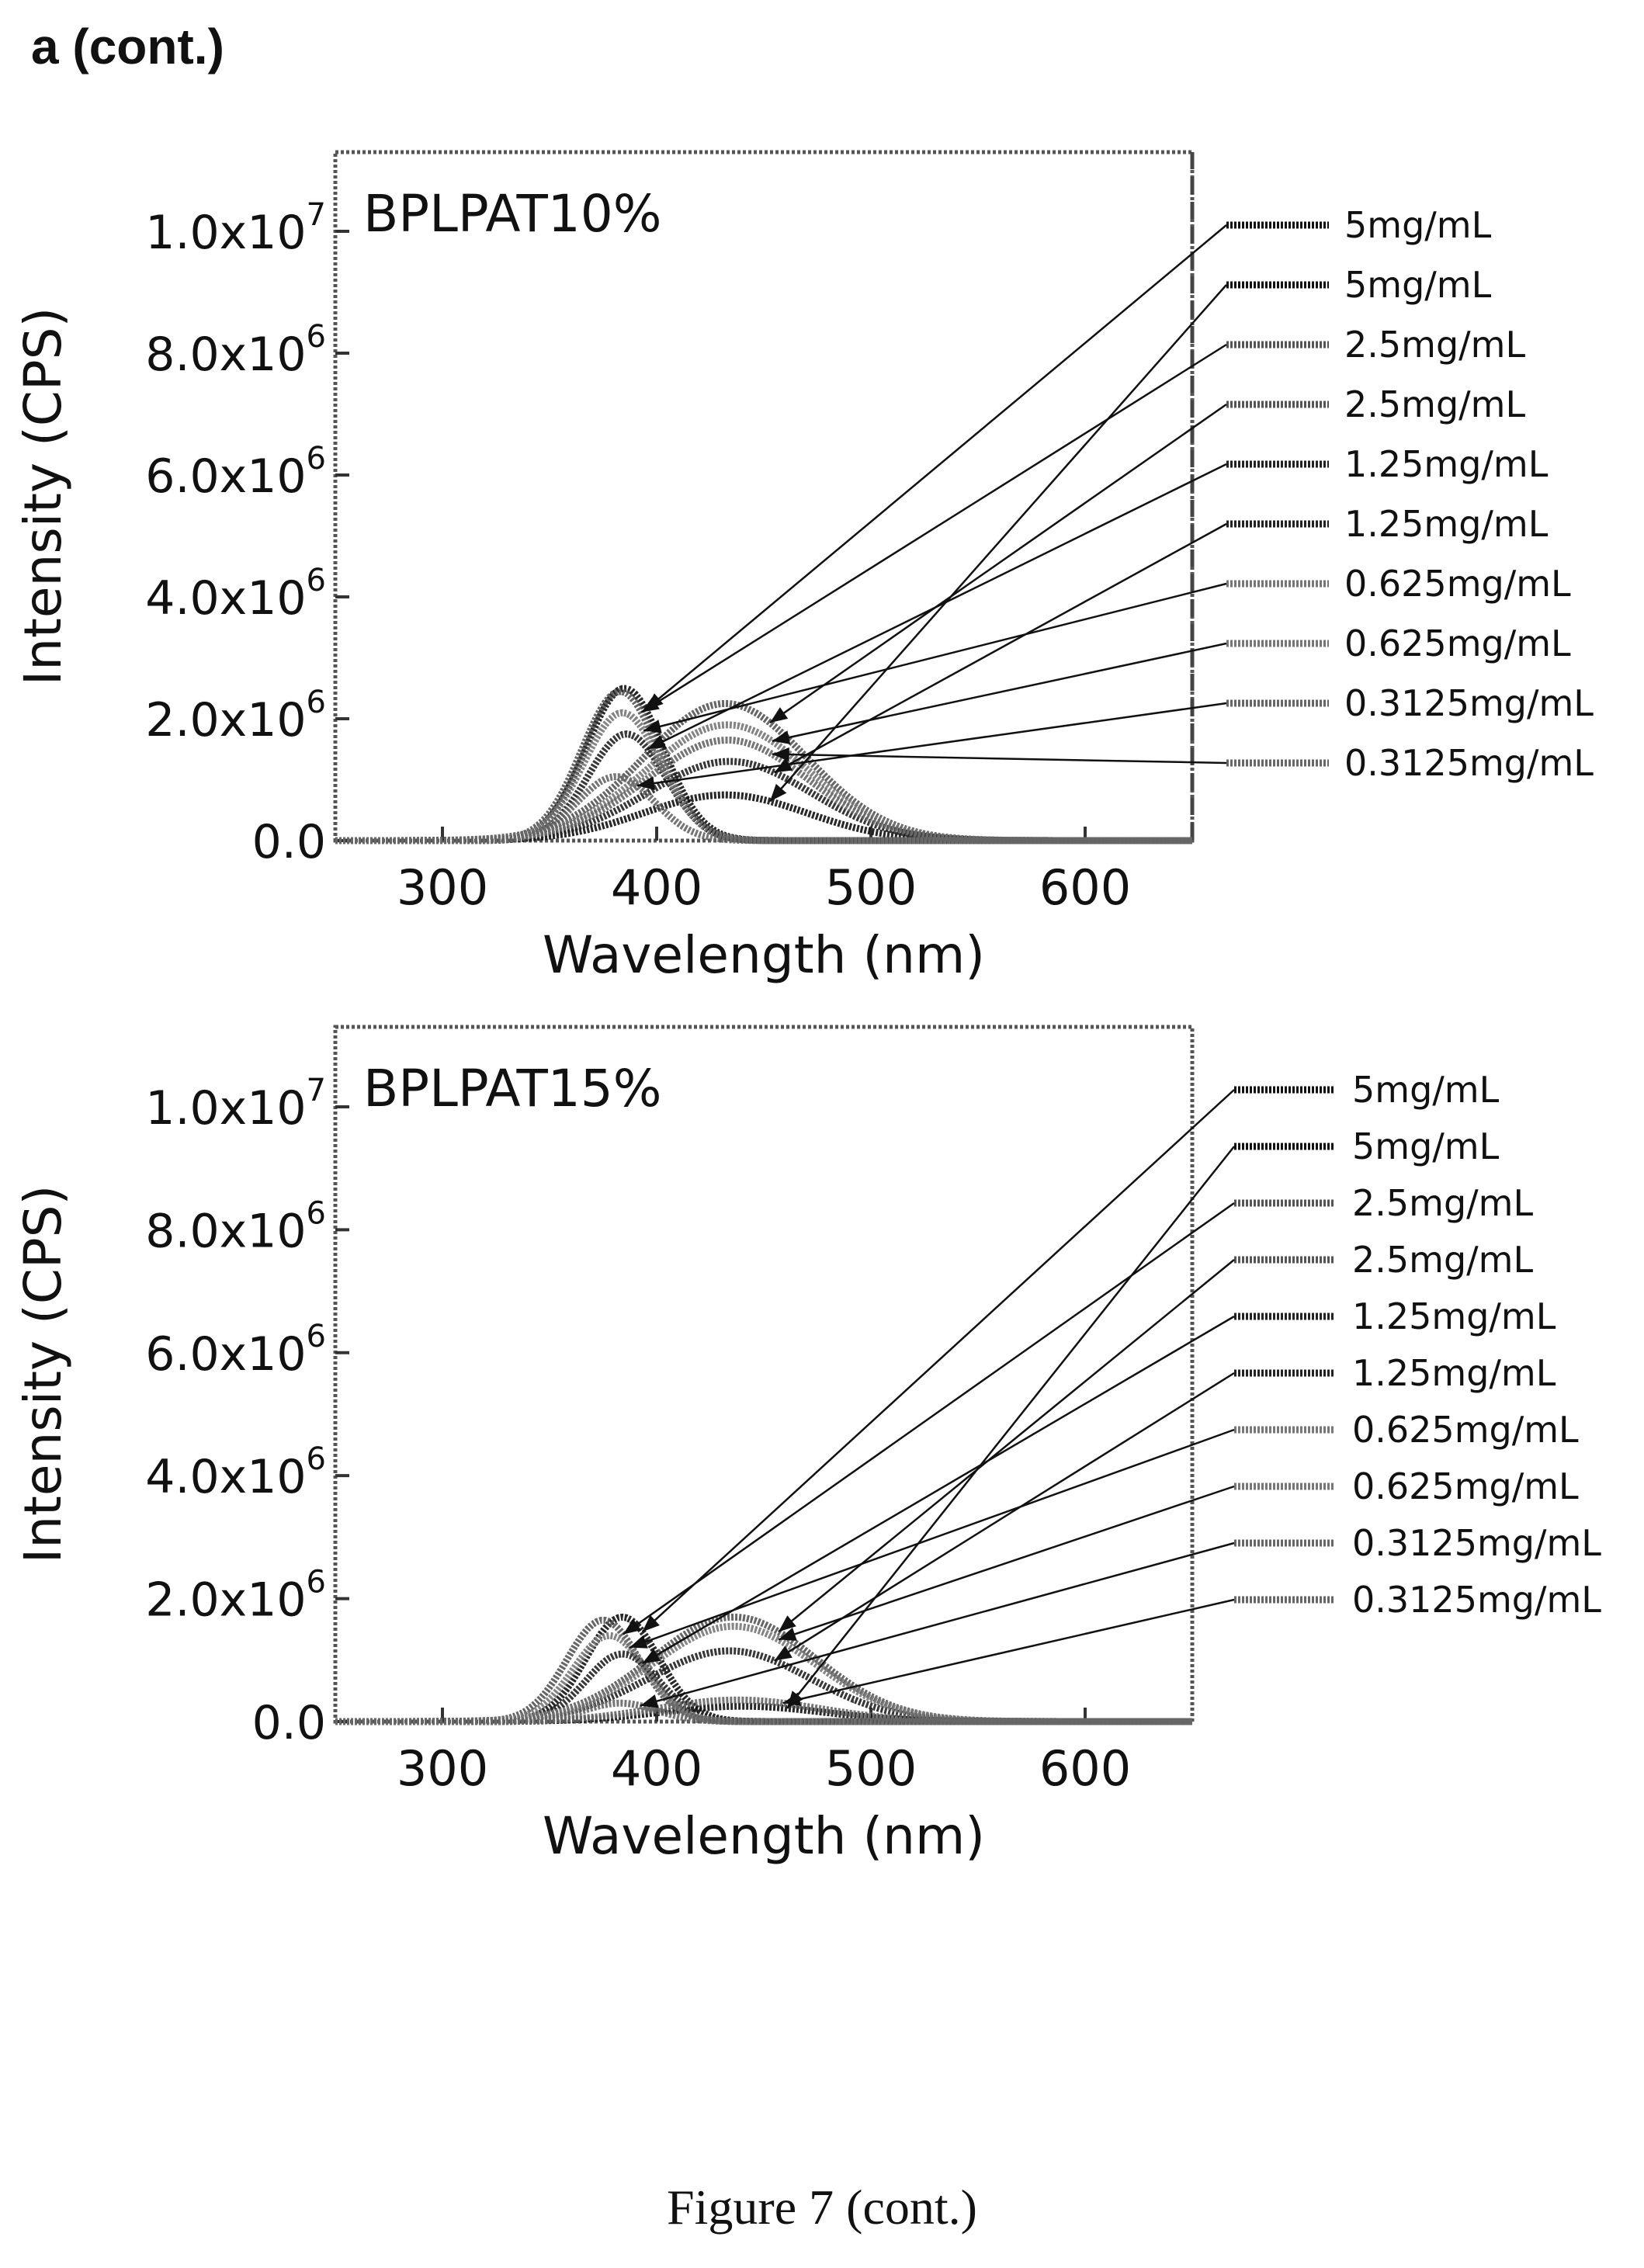 The height and width of the screenshot is (2268, 1644). Describe the element at coordinates (512, 1088) in the screenshot. I see `chart-title: BPLPAT15%` at that location.